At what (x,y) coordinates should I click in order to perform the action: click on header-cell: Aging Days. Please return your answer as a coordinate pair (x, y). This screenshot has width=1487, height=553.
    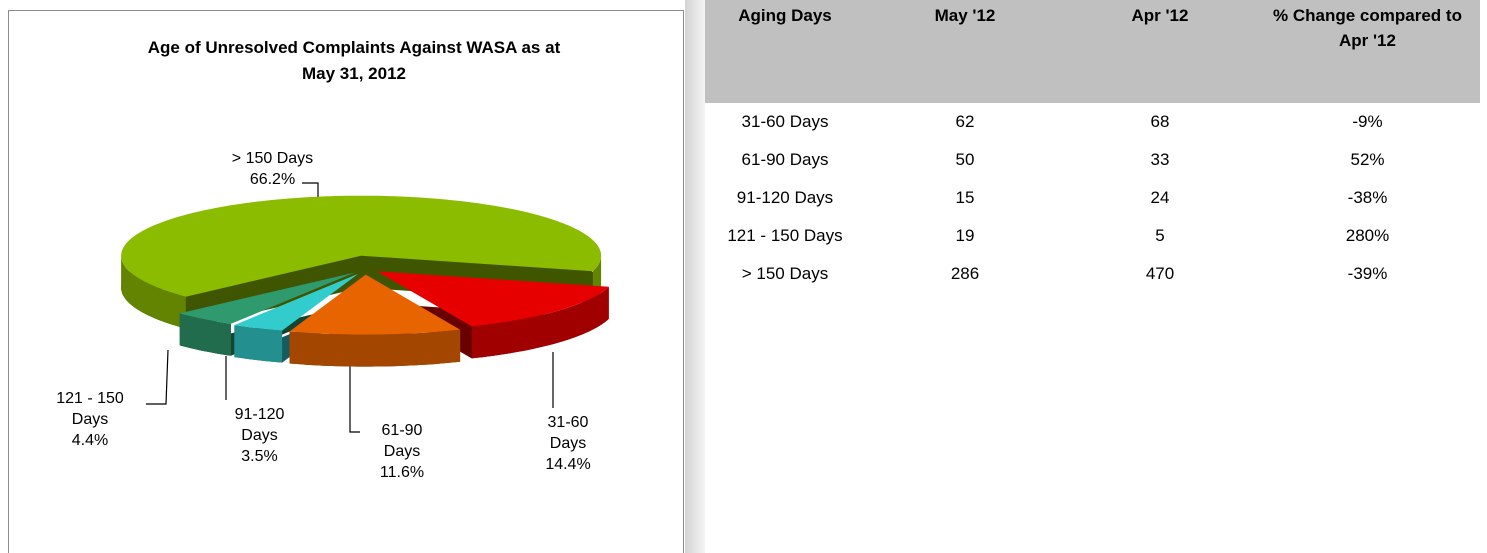
    Looking at the image, I should click on (785, 51).